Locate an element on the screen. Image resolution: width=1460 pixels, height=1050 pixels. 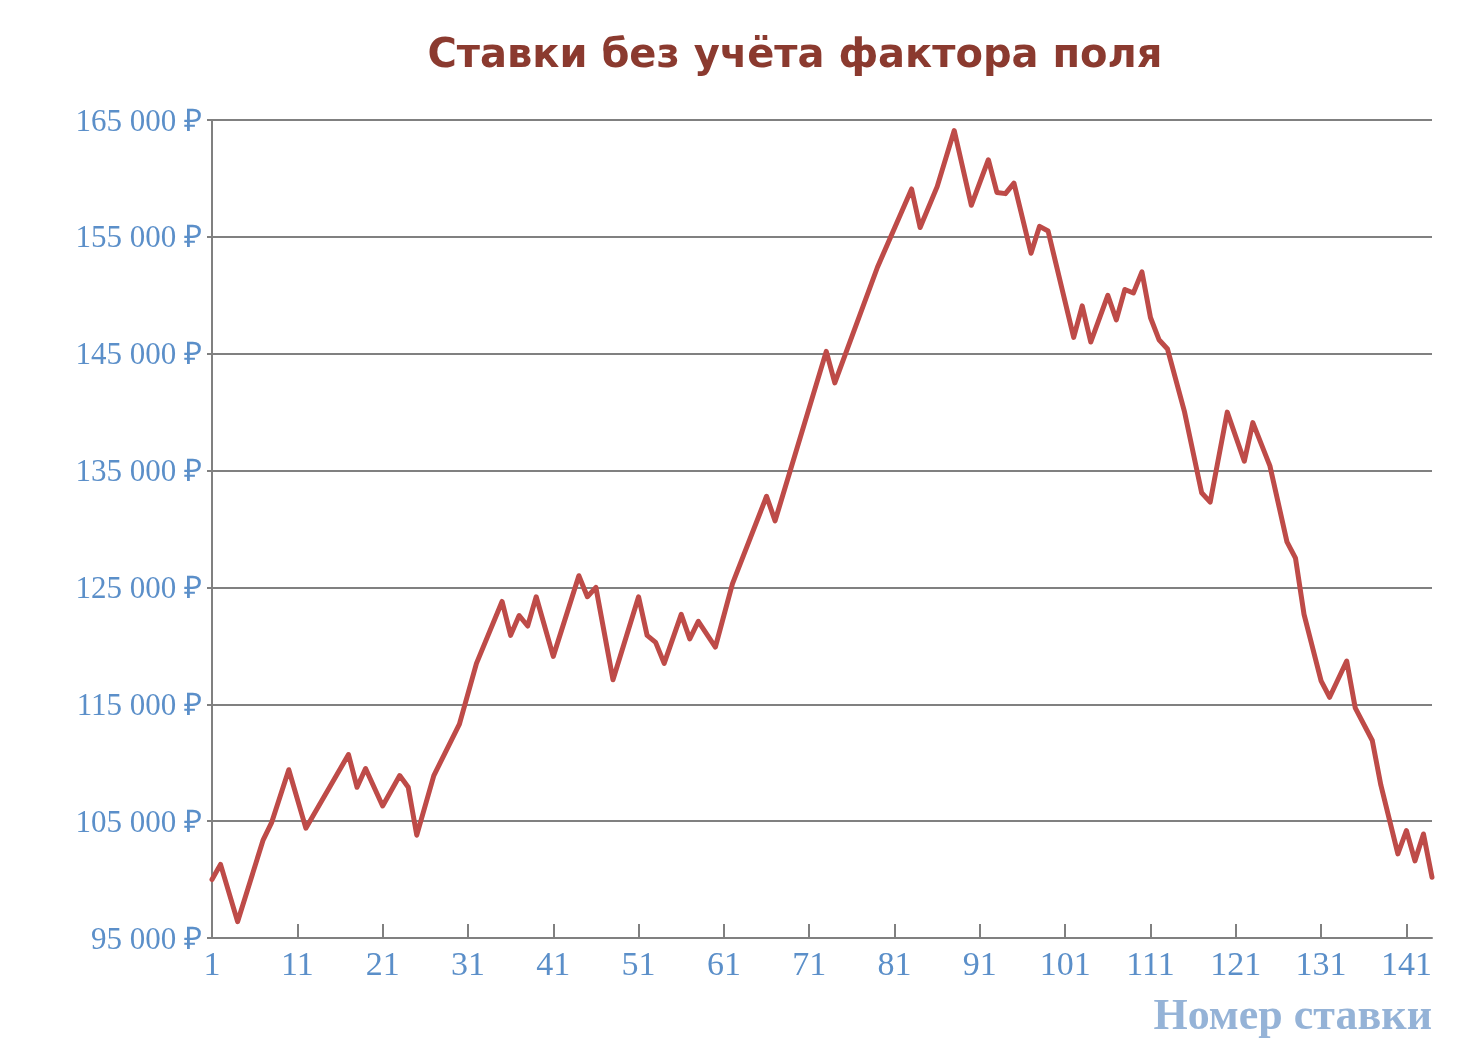
x-tick-label: 11 is located at coordinates (297, 963).